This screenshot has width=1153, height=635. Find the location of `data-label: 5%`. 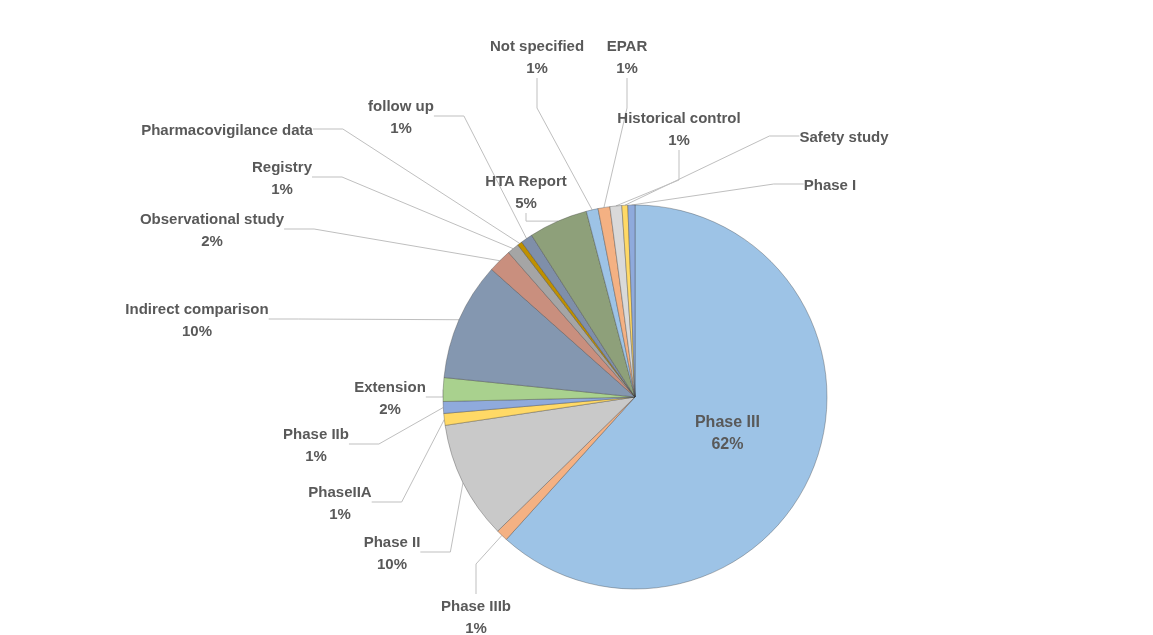

data-label: 5% is located at coordinates (526, 202).